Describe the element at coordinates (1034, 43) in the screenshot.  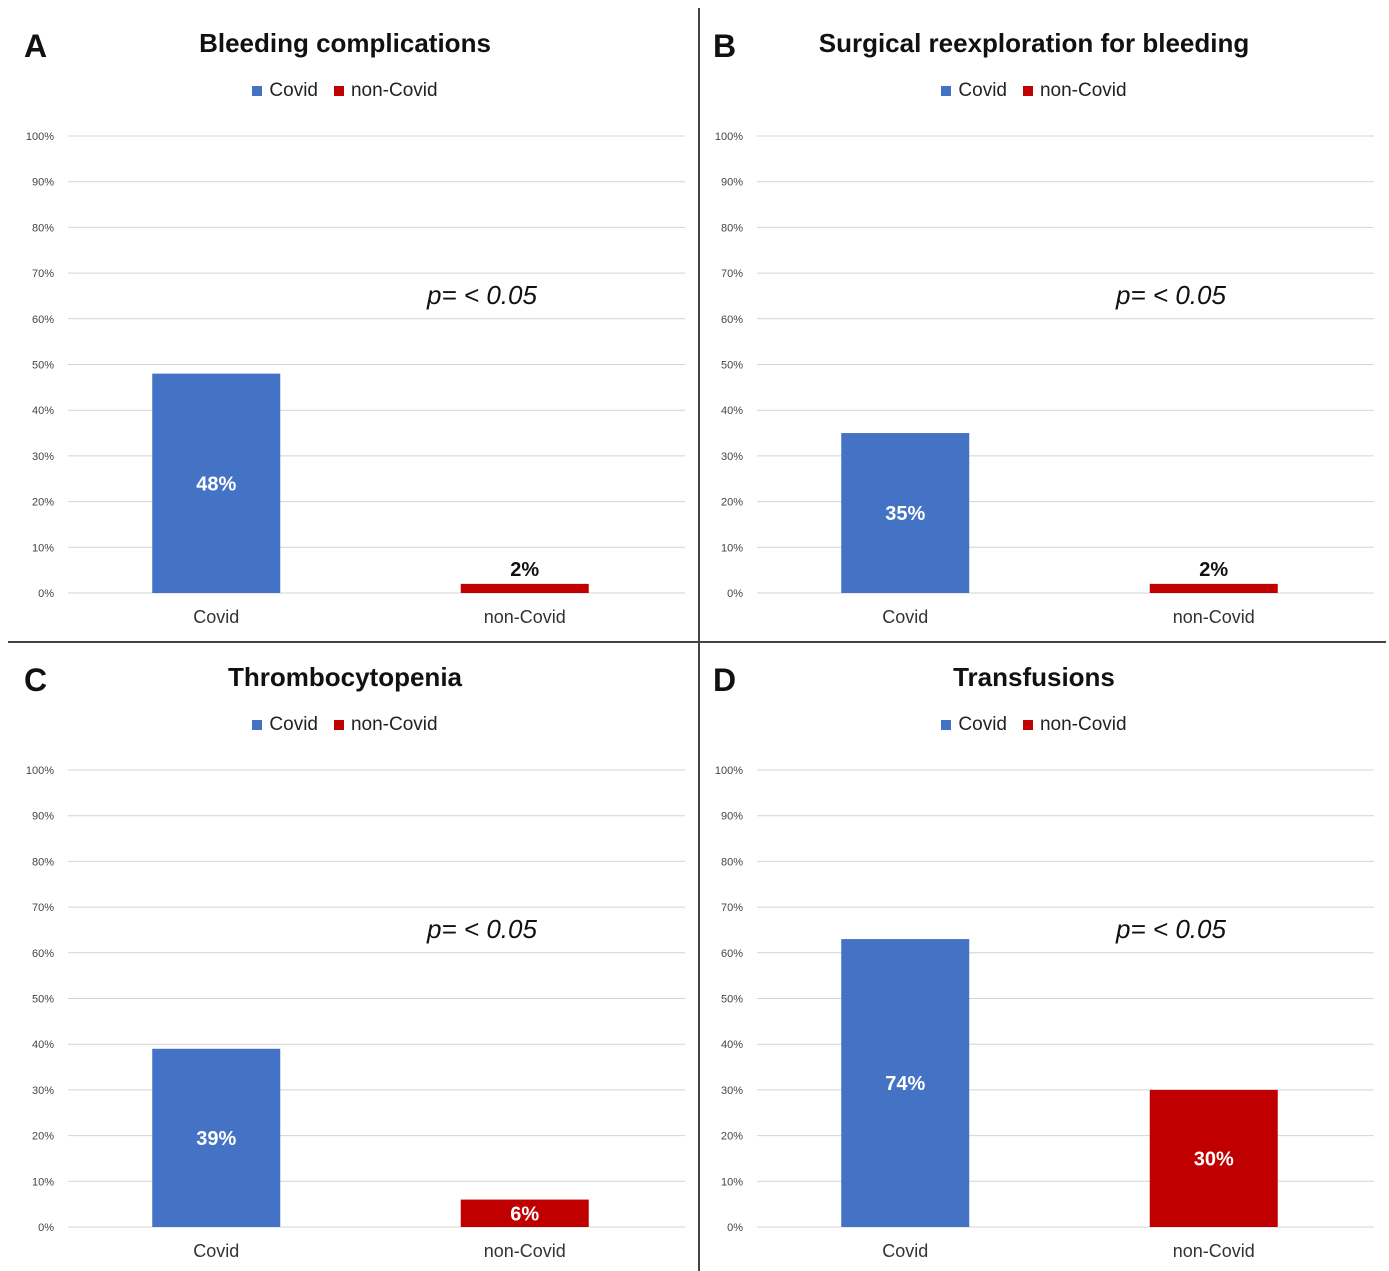
I see `chart-title: Surgical reexploration for bleeding` at that location.